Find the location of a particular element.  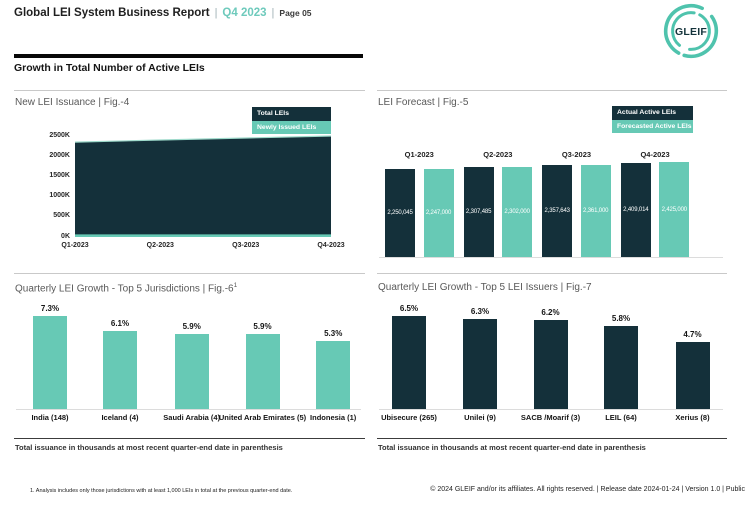

gleif-logo: GLEIF is located at coordinates (691, 31).